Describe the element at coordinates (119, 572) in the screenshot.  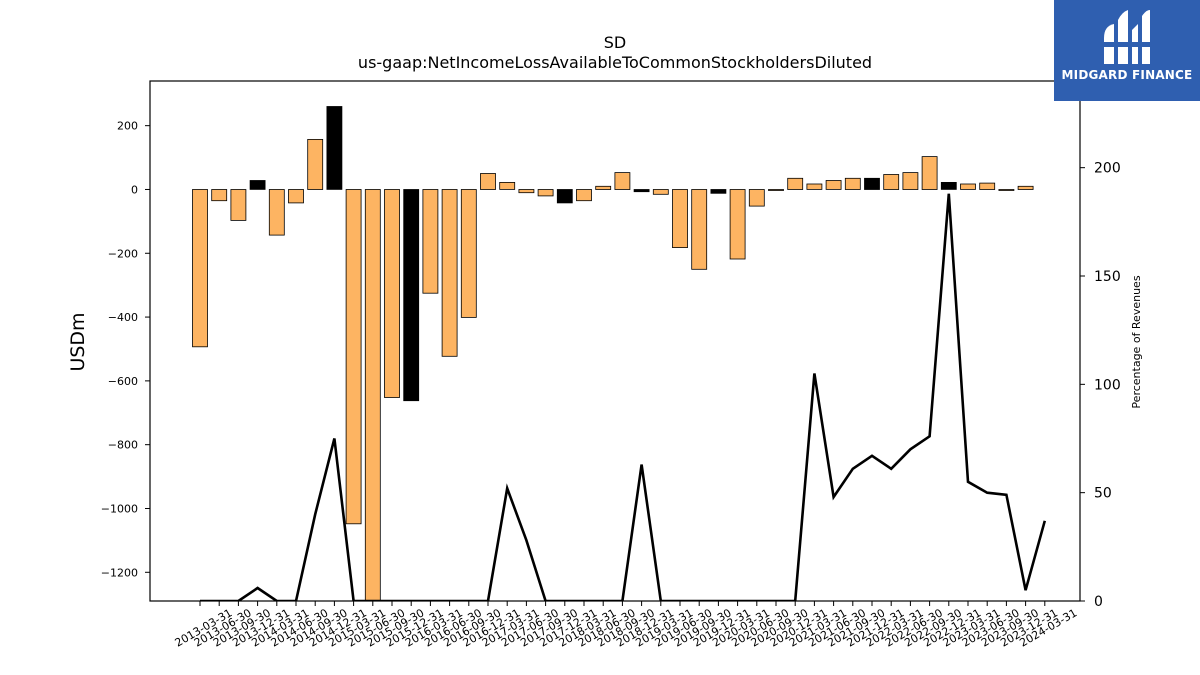
I see `y-tick-label: −1200` at that location.